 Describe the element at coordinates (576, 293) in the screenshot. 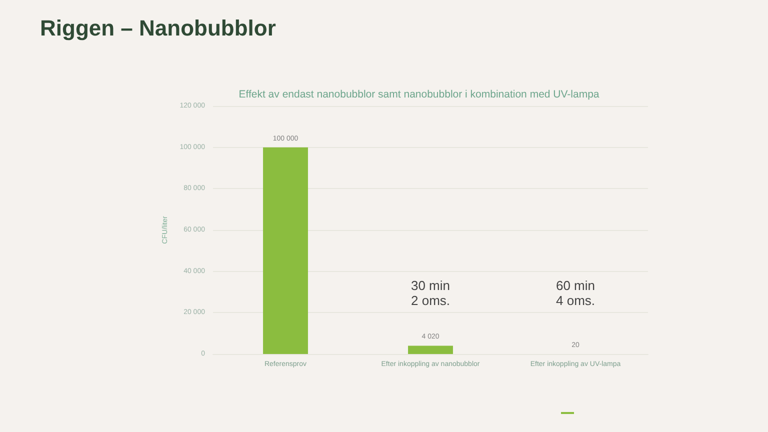

I see `annotation: 60 min 4 oms.` at that location.